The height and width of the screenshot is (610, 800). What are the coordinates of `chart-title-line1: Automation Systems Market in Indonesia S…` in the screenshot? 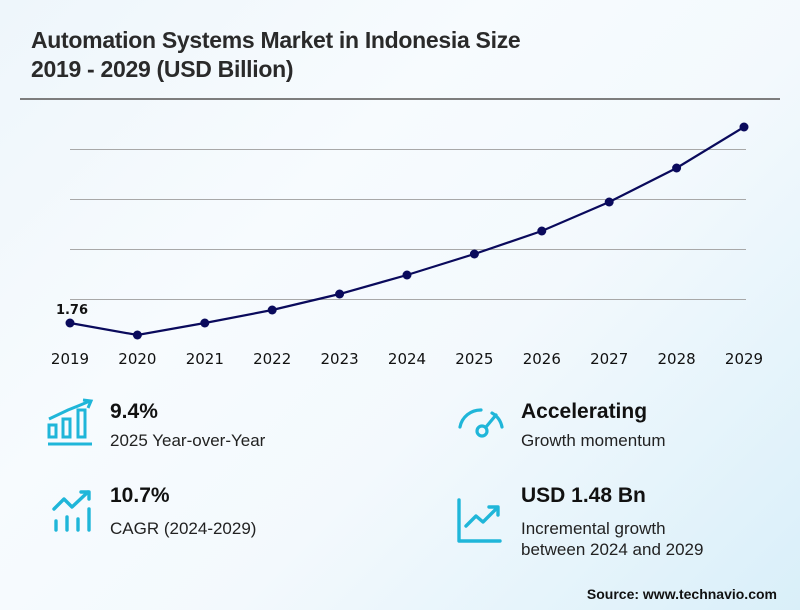 It's located at (276, 40).